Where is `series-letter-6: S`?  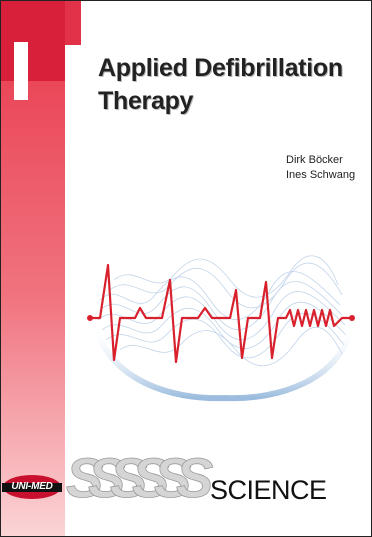 series-letter-6: S is located at coordinates (194, 477).